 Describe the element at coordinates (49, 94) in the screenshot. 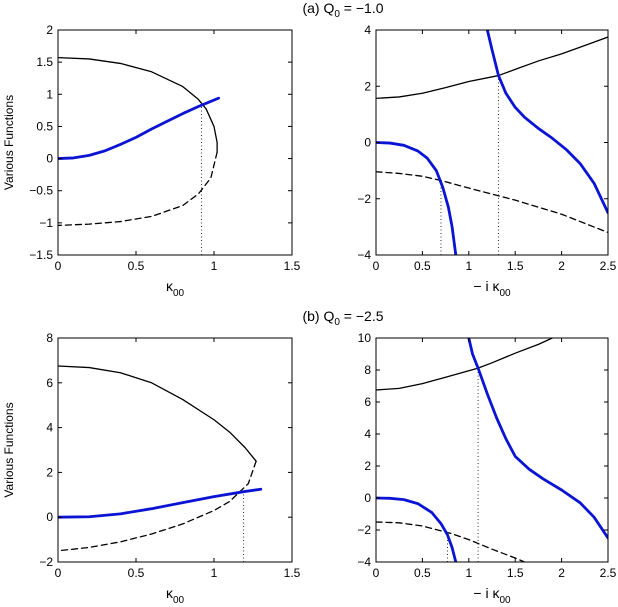

I see `y-tick-label: 1` at that location.